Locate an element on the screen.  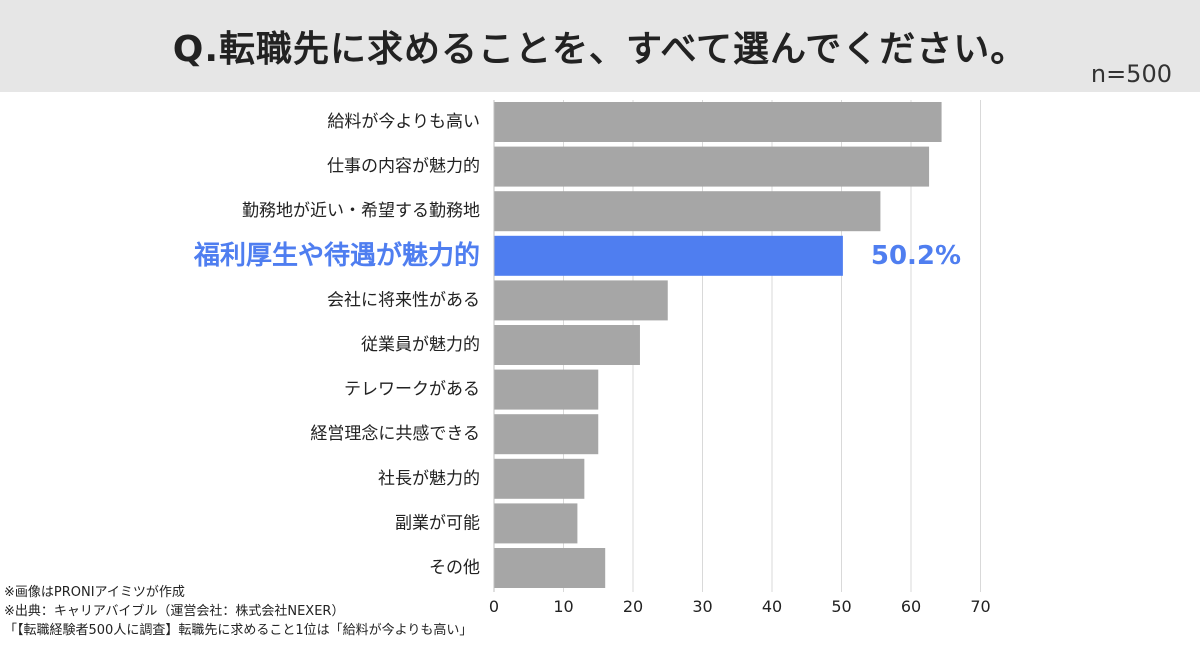
x-tick-label: 40 is located at coordinates (772, 606).